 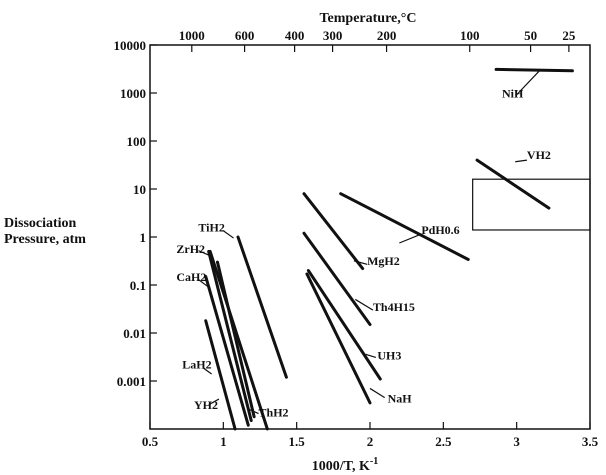 I want to click on x-tick-label: 2.5, so click(x=443, y=441).